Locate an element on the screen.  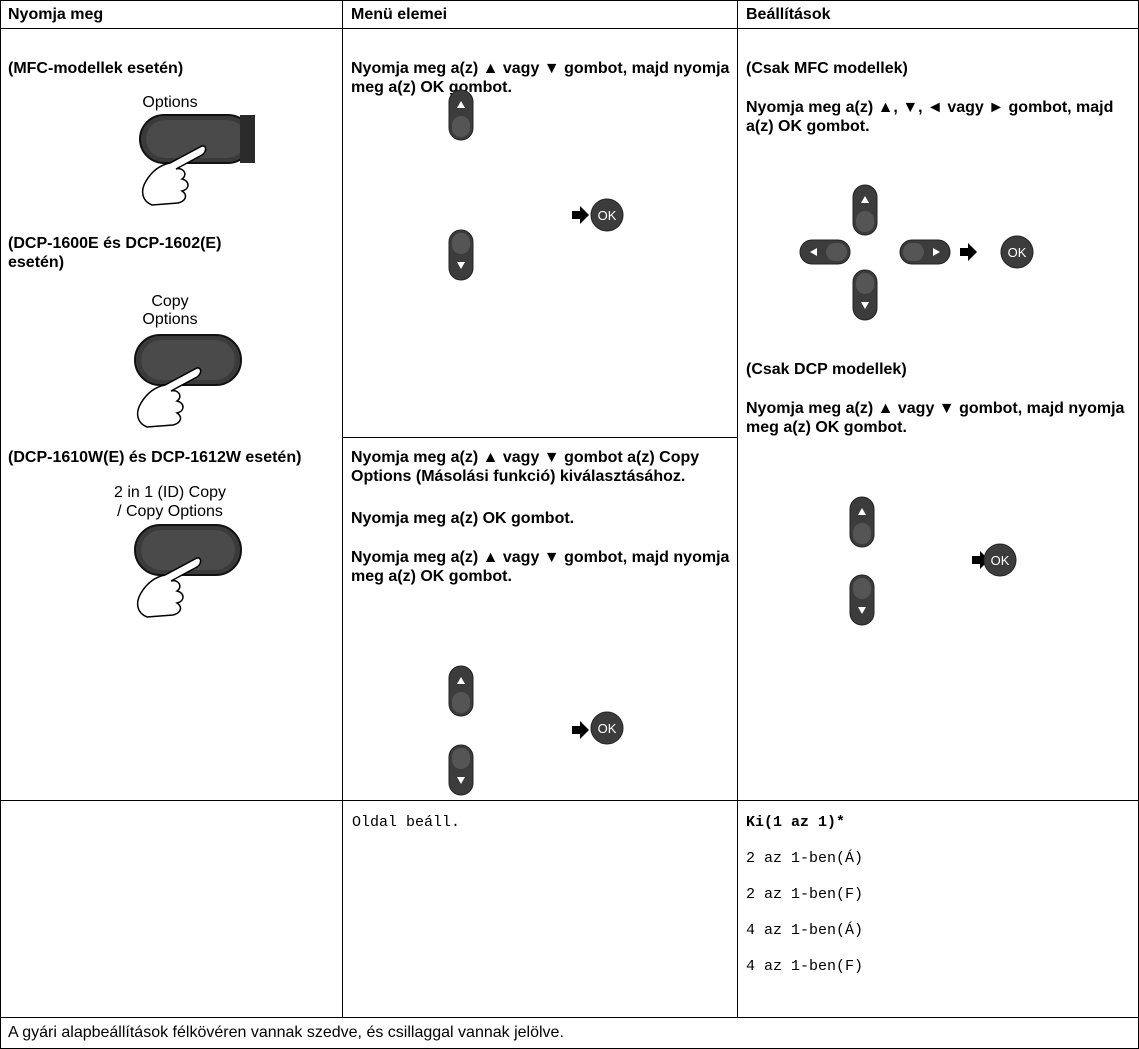
option: Ki(1 az 1)* is located at coordinates (796, 822).